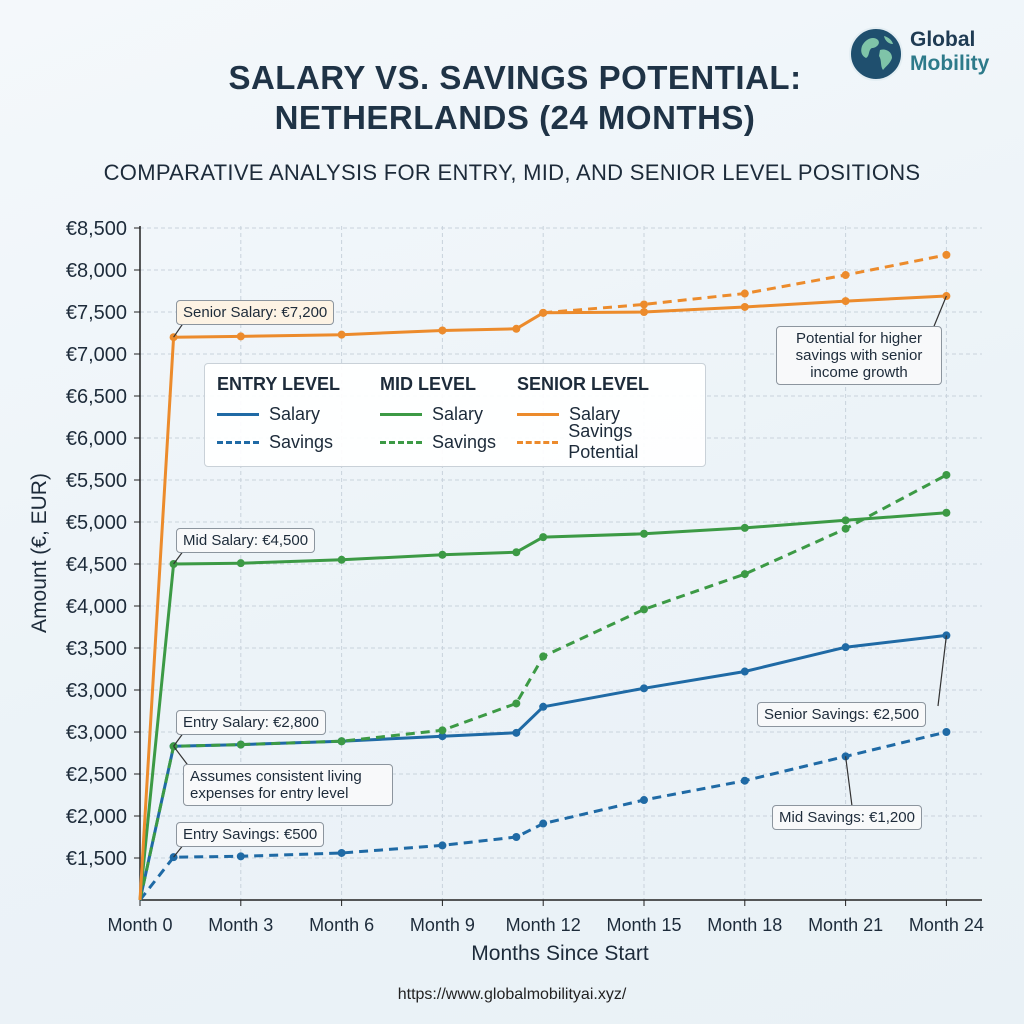 Image resolution: width=1024 pixels, height=1024 pixels. What do you see at coordinates (428, 384) in the screenshot?
I see `legend-mid-heading: MID LEVEL` at bounding box center [428, 384].